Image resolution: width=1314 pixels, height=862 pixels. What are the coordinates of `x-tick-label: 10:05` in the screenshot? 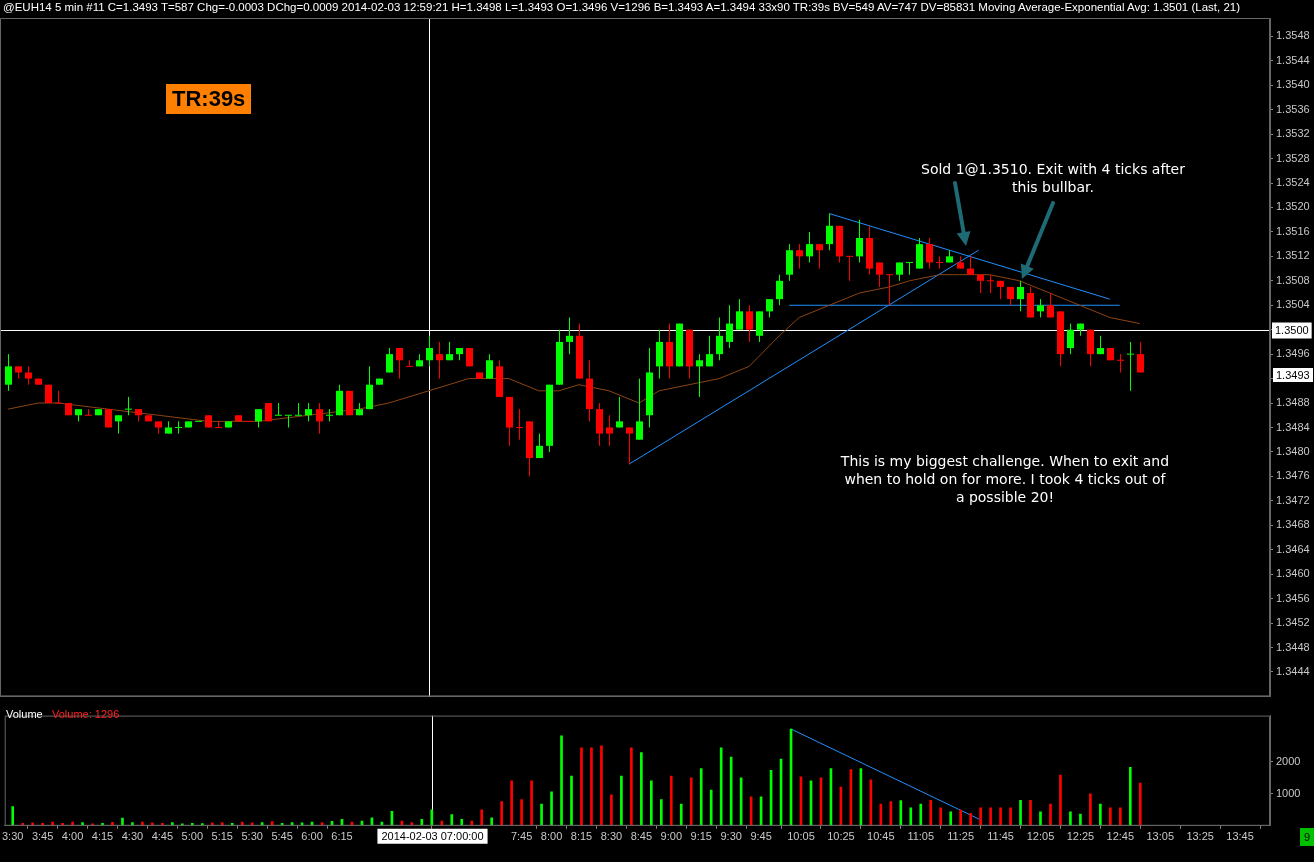 It's located at (801, 836).